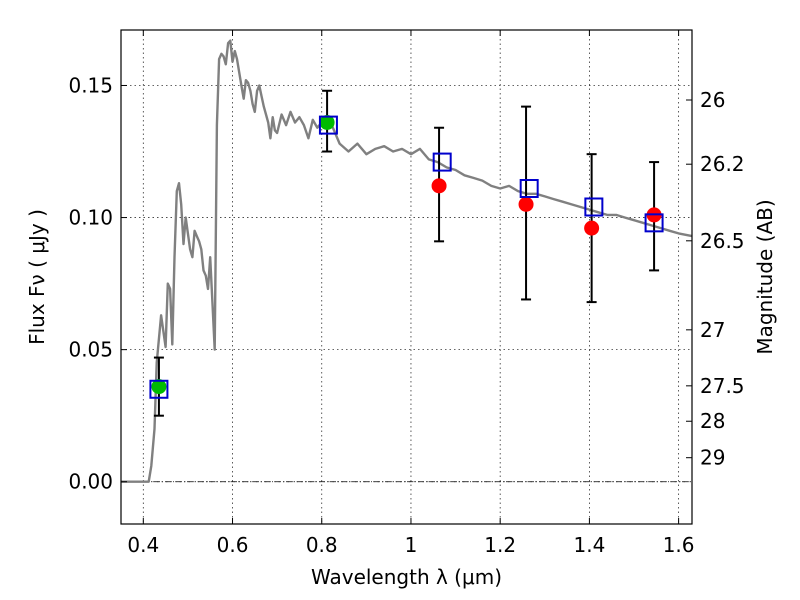 This screenshot has height=600, width=800. Describe the element at coordinates (37, 277) in the screenshot. I see `y-axis-label: Flux Fν ( μJy )` at that location.